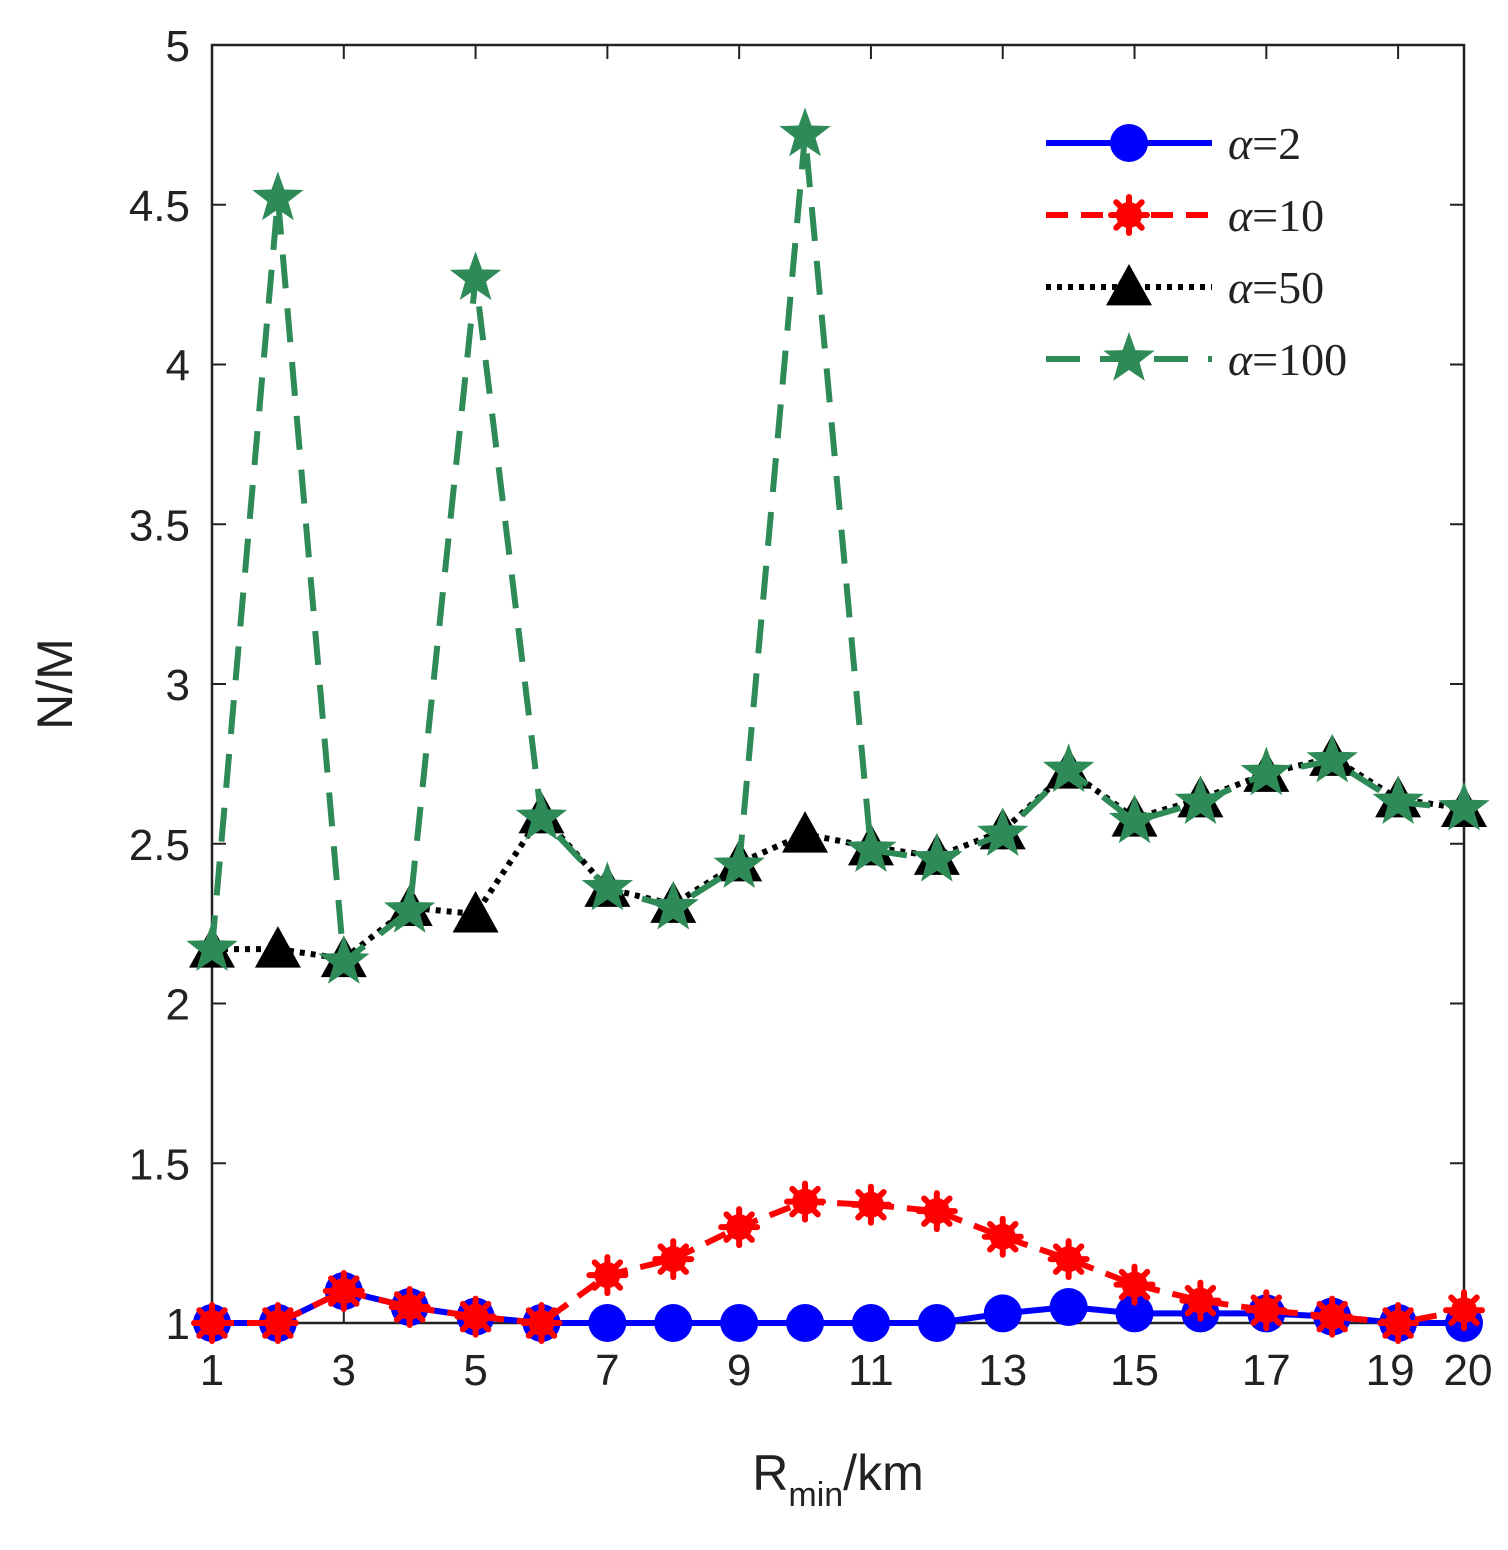  What do you see at coordinates (1196, 251) in the screenshot?
I see `legend: α=2α=10α=50α=100` at bounding box center [1196, 251].